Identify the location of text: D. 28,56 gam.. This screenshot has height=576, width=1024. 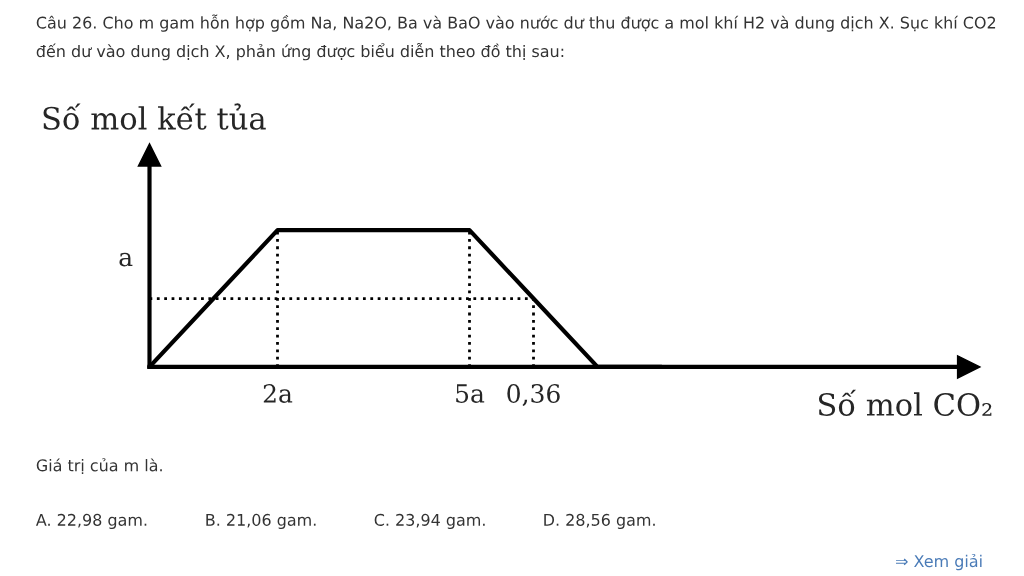
(599, 521).